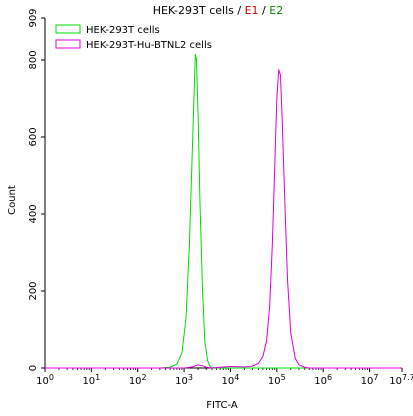 The image size is (413, 416). I want to click on x-tick-label: 10⁵, so click(277, 380).